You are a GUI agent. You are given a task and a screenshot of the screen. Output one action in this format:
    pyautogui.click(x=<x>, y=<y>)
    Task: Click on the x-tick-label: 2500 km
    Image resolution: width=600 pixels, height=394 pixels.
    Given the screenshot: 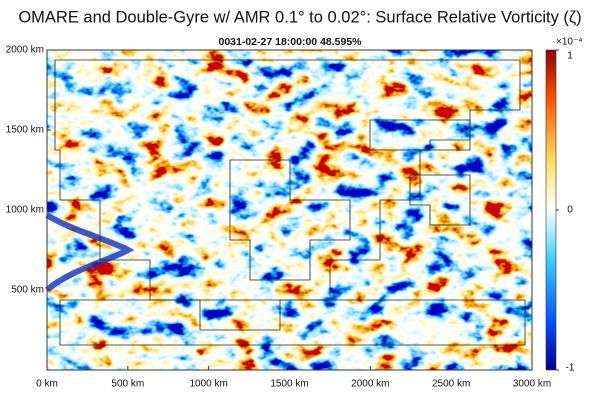 What is the action you would take?
    pyautogui.click(x=451, y=384)
    